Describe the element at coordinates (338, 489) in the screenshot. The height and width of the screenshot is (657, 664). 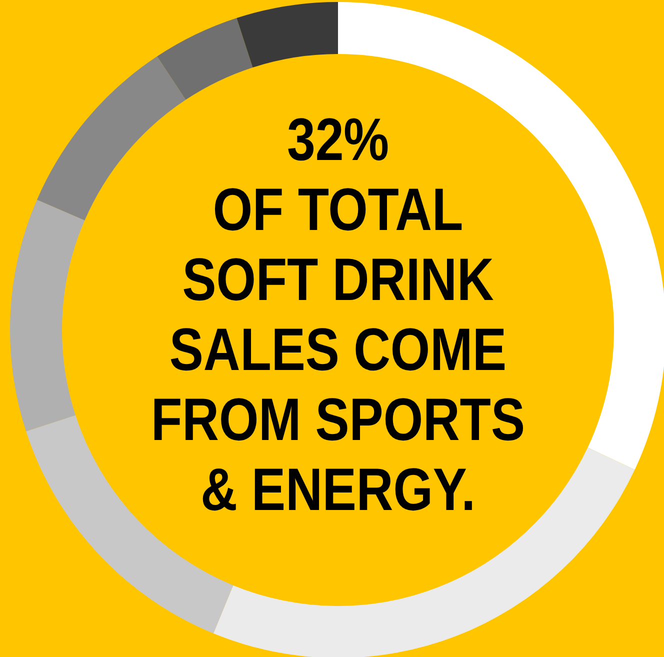
I see `text: & ENERGY.` at that location.